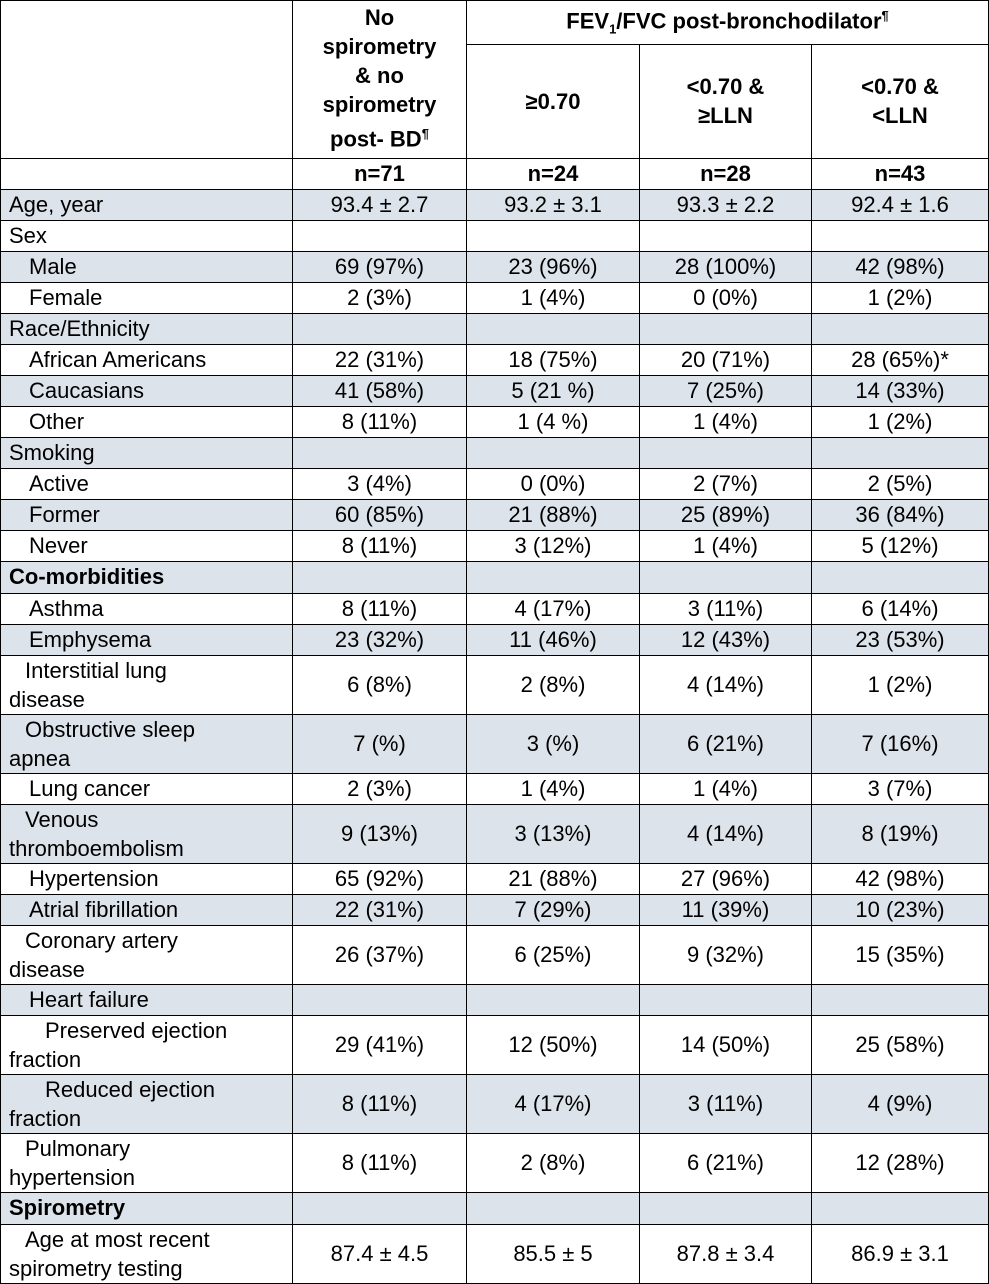 The image size is (989, 1284). I want to click on row-label-line: Obstructive sleep, so click(110, 729).